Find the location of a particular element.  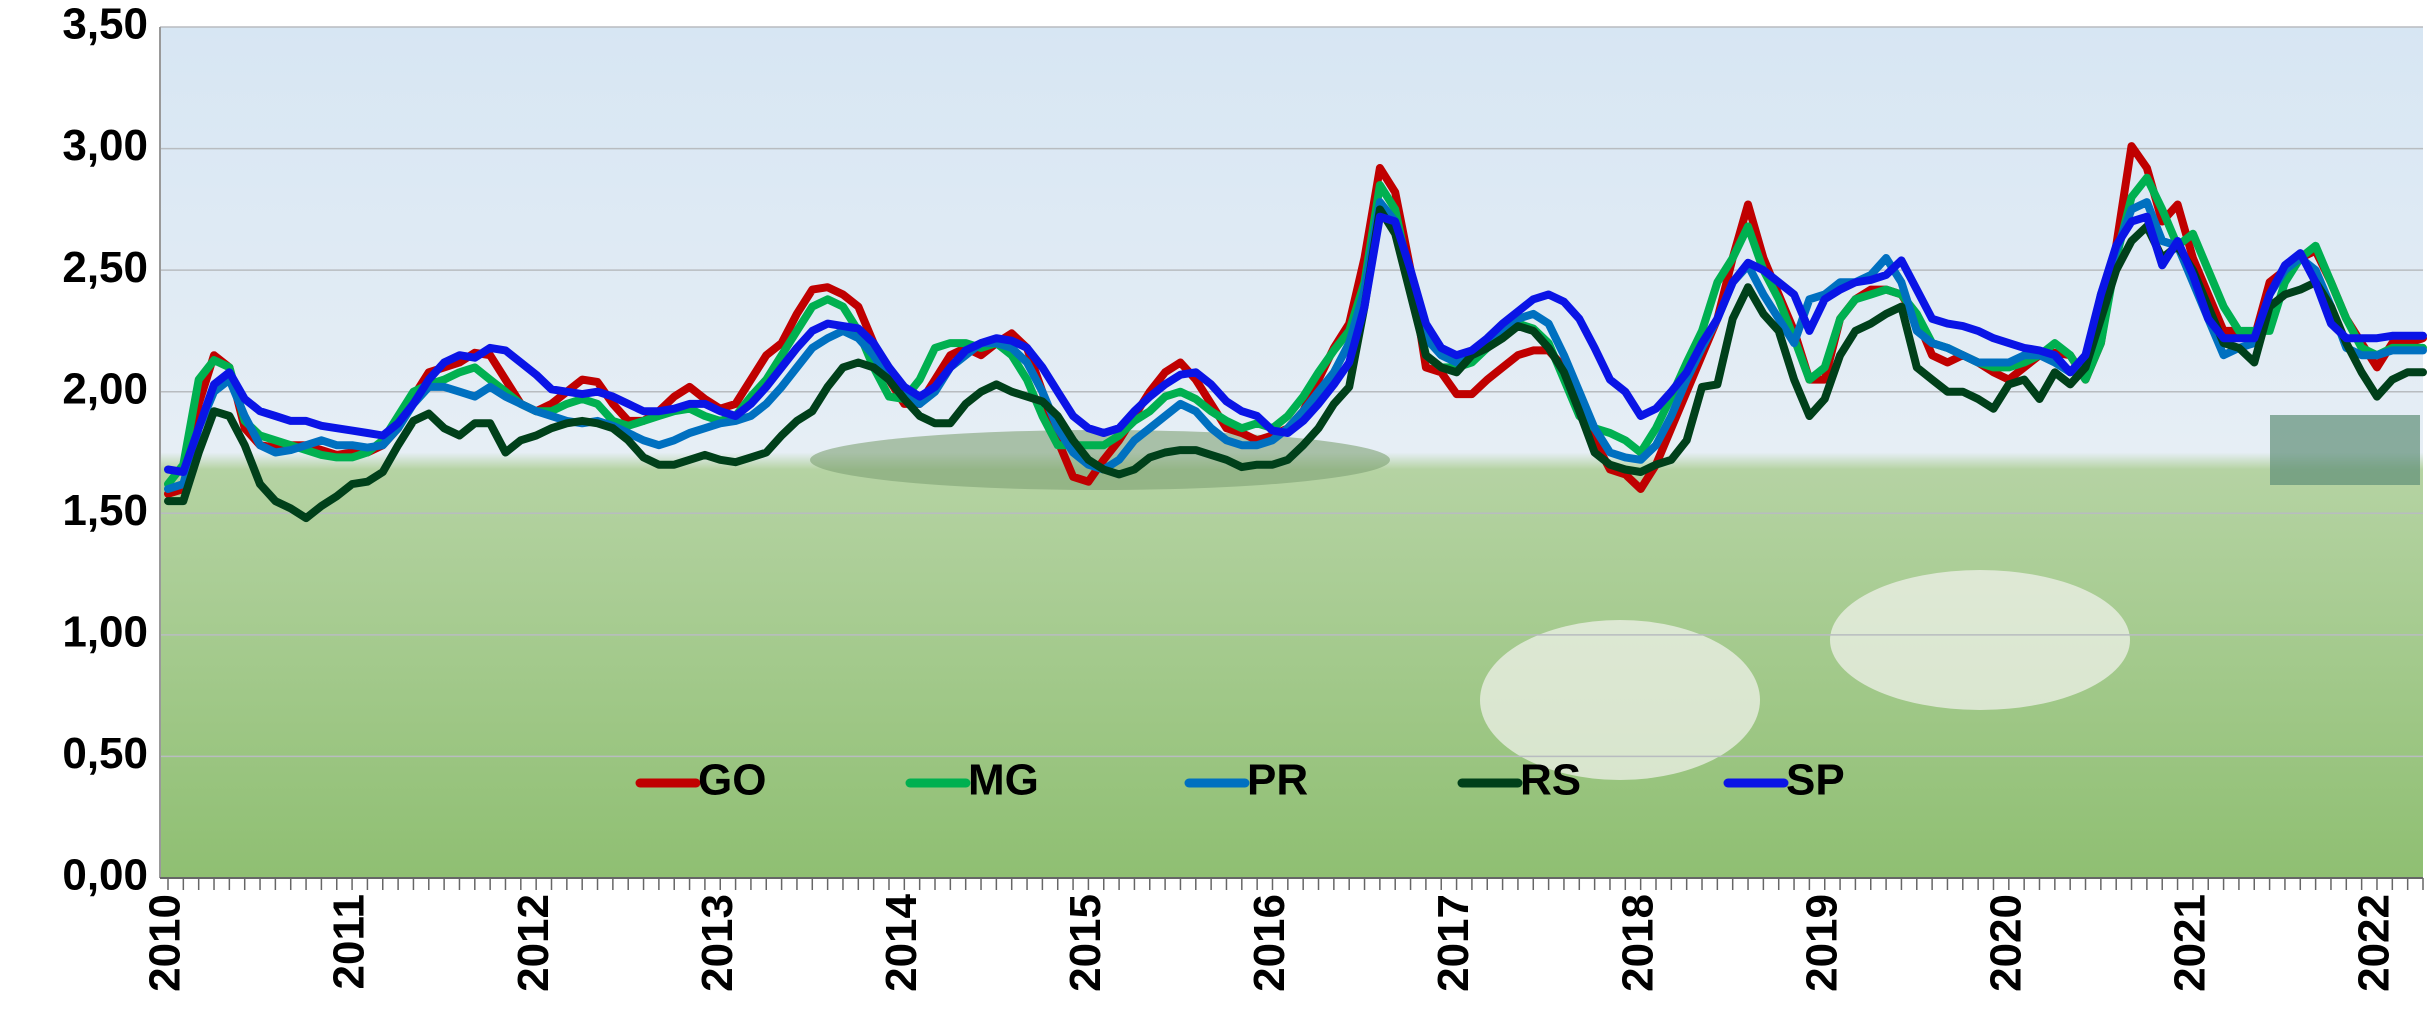

legend: GO MG PR RS SP is located at coordinates (1240, 780).